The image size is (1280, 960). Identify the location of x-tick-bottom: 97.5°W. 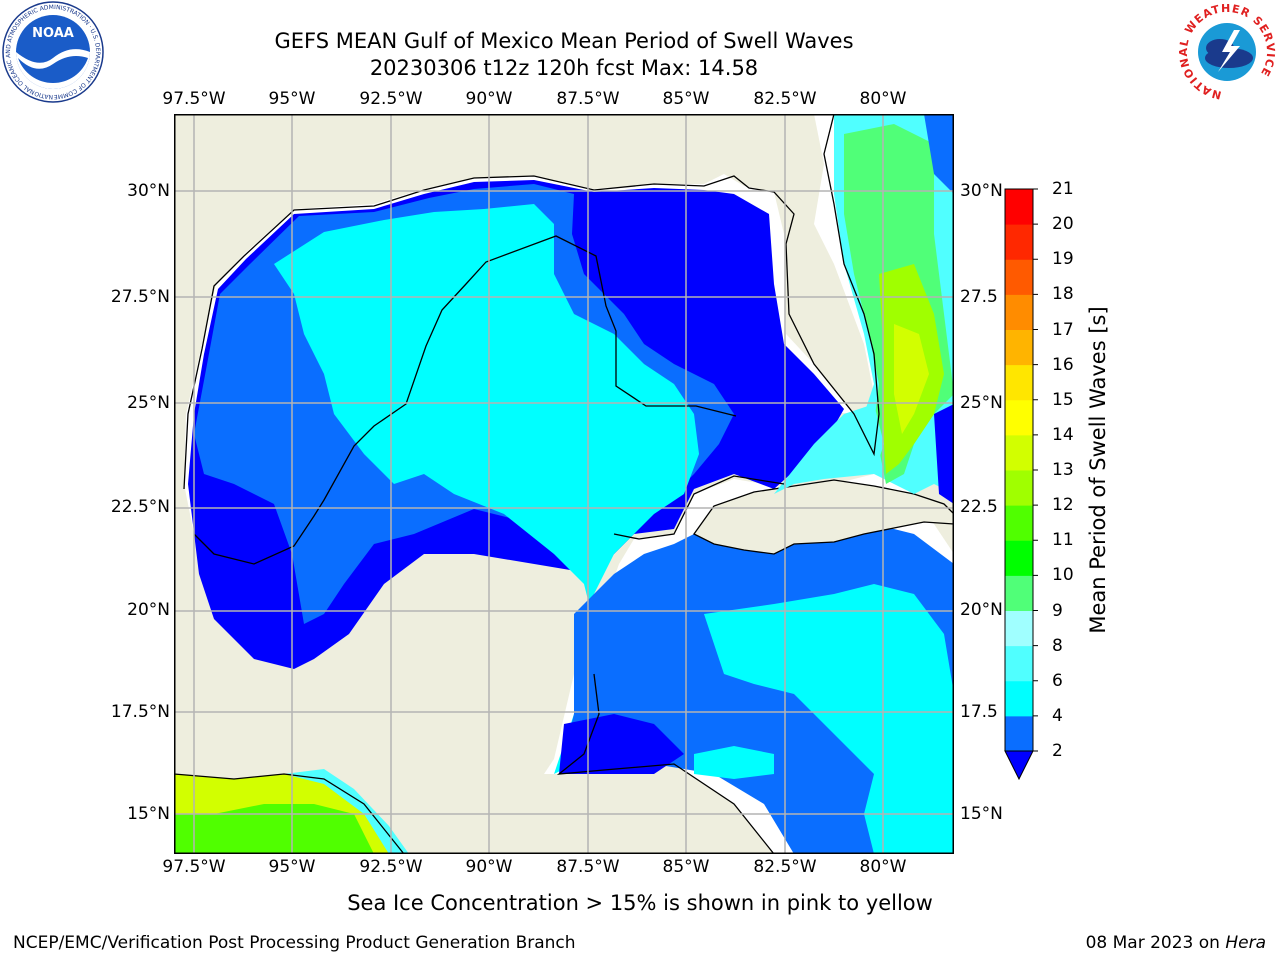
(194, 867).